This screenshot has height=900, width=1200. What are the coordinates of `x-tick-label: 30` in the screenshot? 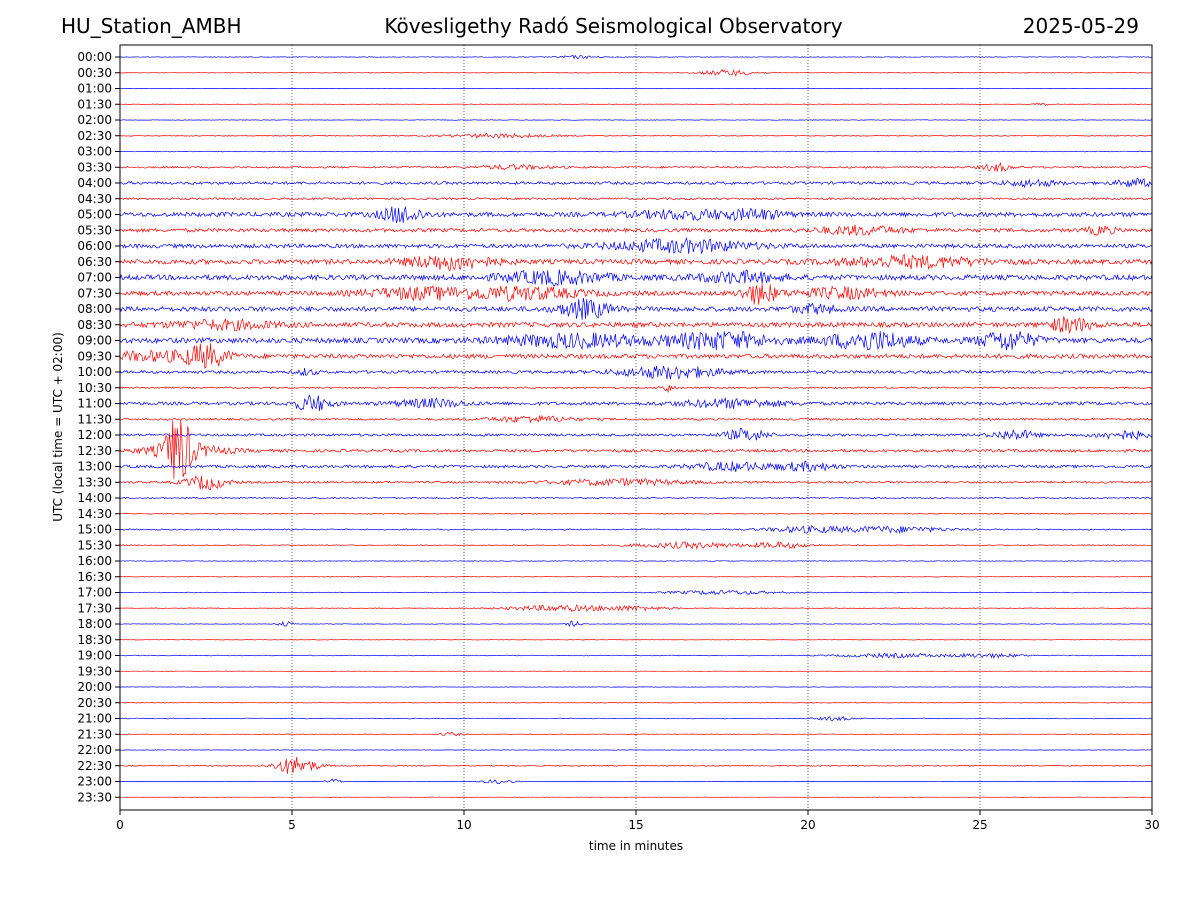 It's located at (1151, 825).